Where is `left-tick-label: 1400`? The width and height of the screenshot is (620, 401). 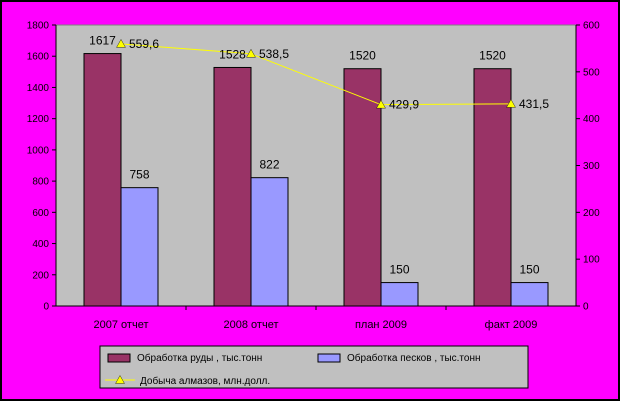 left-tick-label: 1400 is located at coordinates (38, 88).